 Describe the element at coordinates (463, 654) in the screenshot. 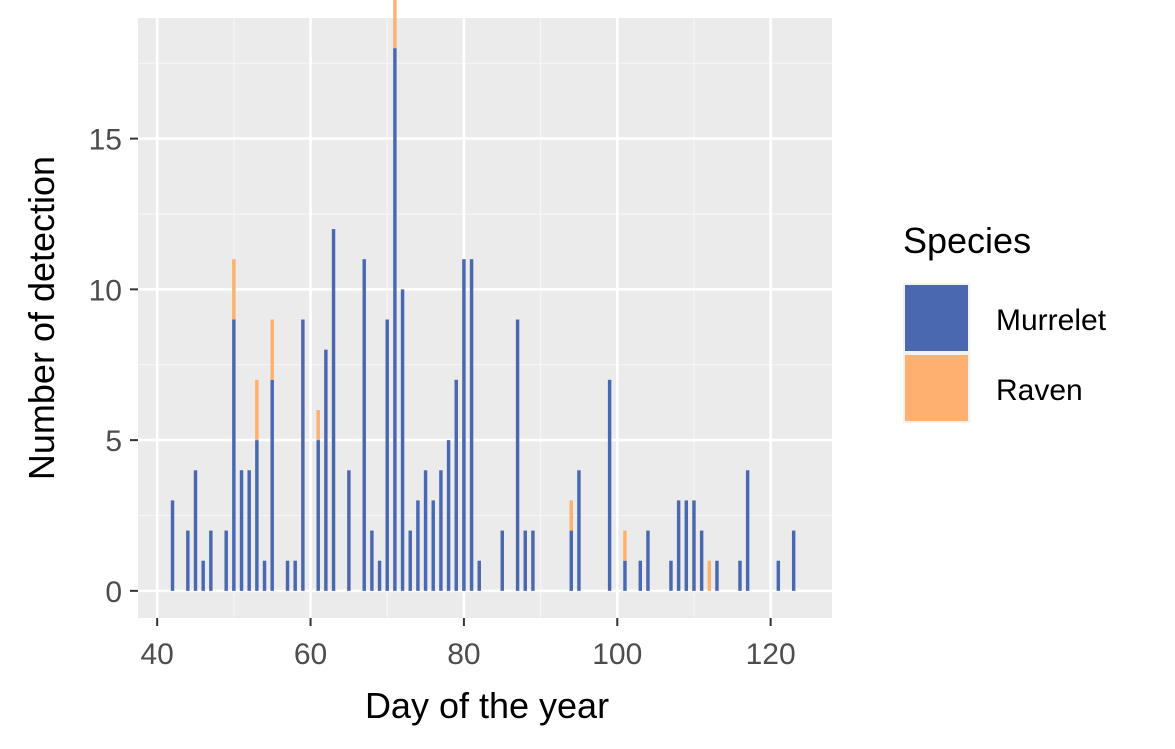

I see `x-tick-label: 80` at that location.